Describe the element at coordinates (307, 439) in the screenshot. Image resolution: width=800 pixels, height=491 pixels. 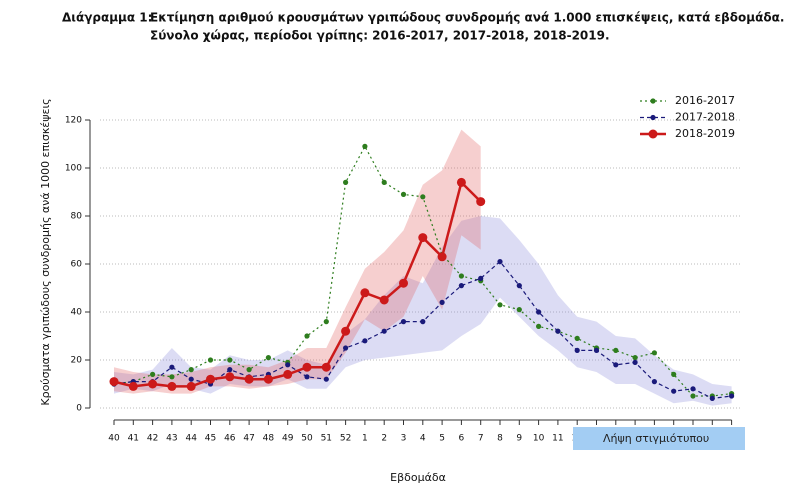
I see `x-tick-label: 50` at that location.